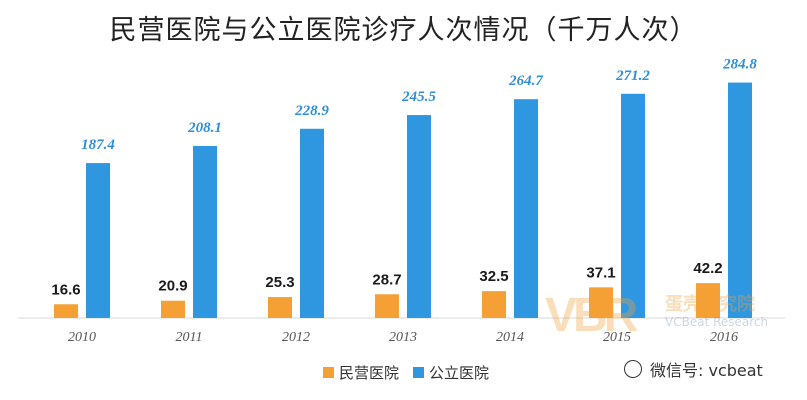 The width and height of the screenshot is (807, 400). I want to click on data-label-private-2013: 28.7, so click(386, 279).